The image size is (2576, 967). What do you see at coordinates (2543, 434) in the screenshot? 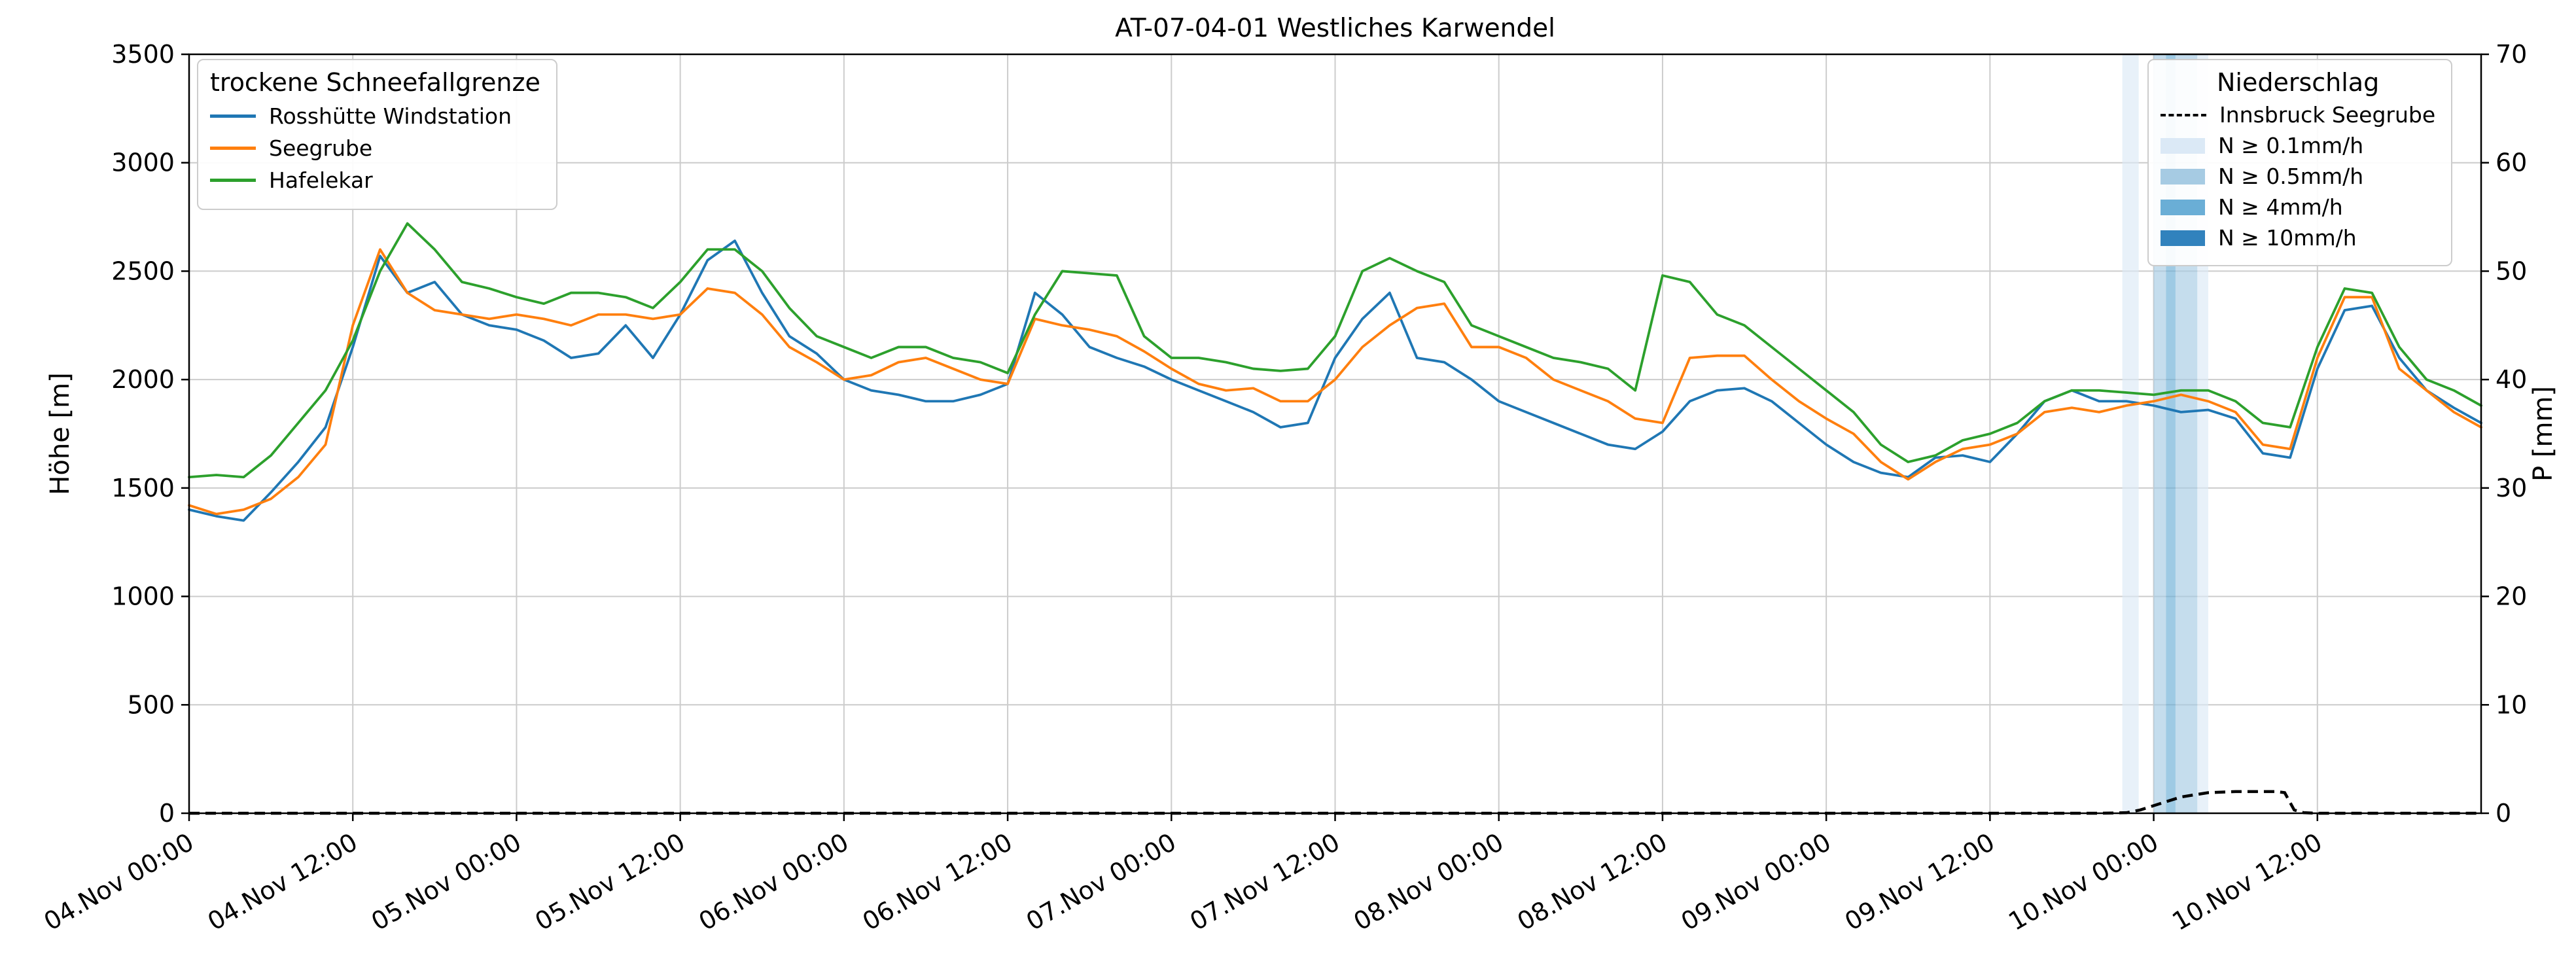
I see `y-axis-label-right: P [mm]` at bounding box center [2543, 434].